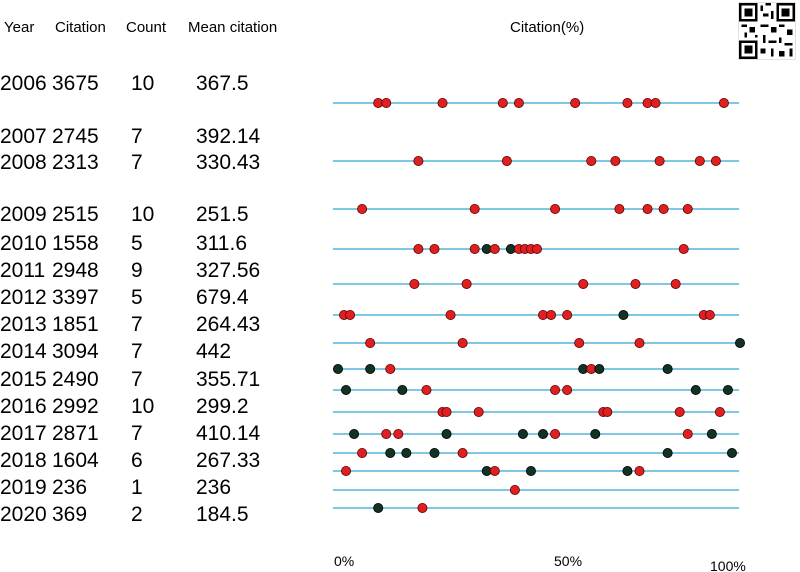 The width and height of the screenshot is (800, 572). Describe the element at coordinates (75, 214) in the screenshot. I see `row-citation: 2515` at that location.